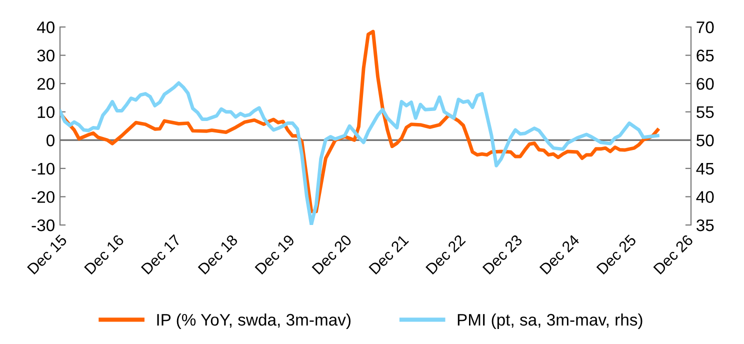  What do you see at coordinates (705, 140) in the screenshot?
I see `y2-tick-label: 50` at bounding box center [705, 140].